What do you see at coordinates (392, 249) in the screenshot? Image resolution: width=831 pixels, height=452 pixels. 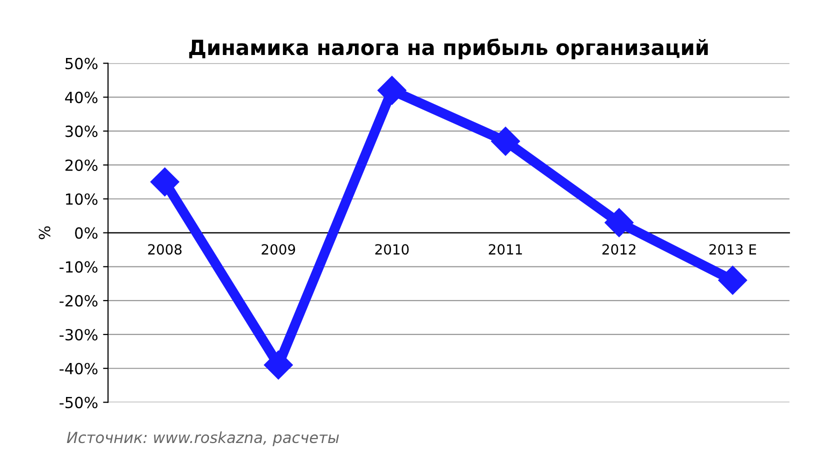 I see `x-tick-label: 2010` at bounding box center [392, 249].